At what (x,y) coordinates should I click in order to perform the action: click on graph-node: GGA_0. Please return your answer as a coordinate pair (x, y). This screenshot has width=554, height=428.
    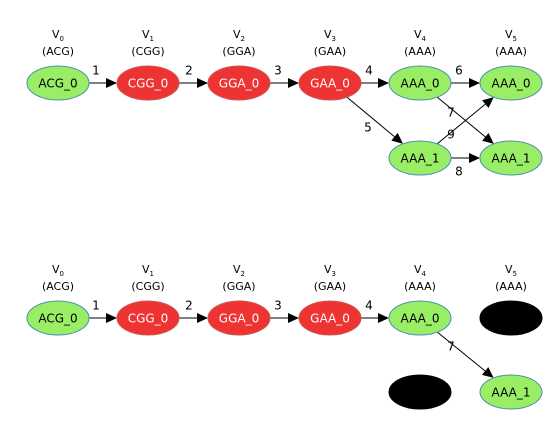
    Looking at the image, I should click on (239, 83).